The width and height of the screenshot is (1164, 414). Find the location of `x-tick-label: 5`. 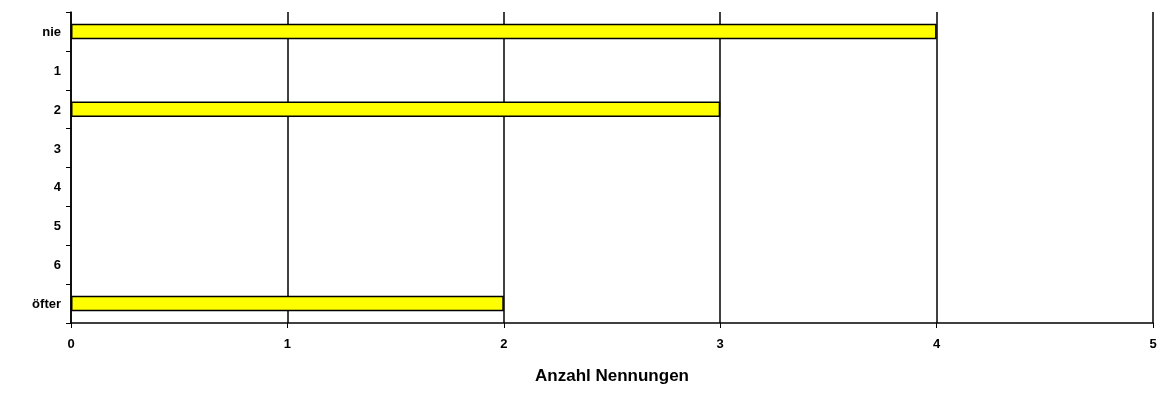

x-tick-label: 5 is located at coordinates (1153, 343).